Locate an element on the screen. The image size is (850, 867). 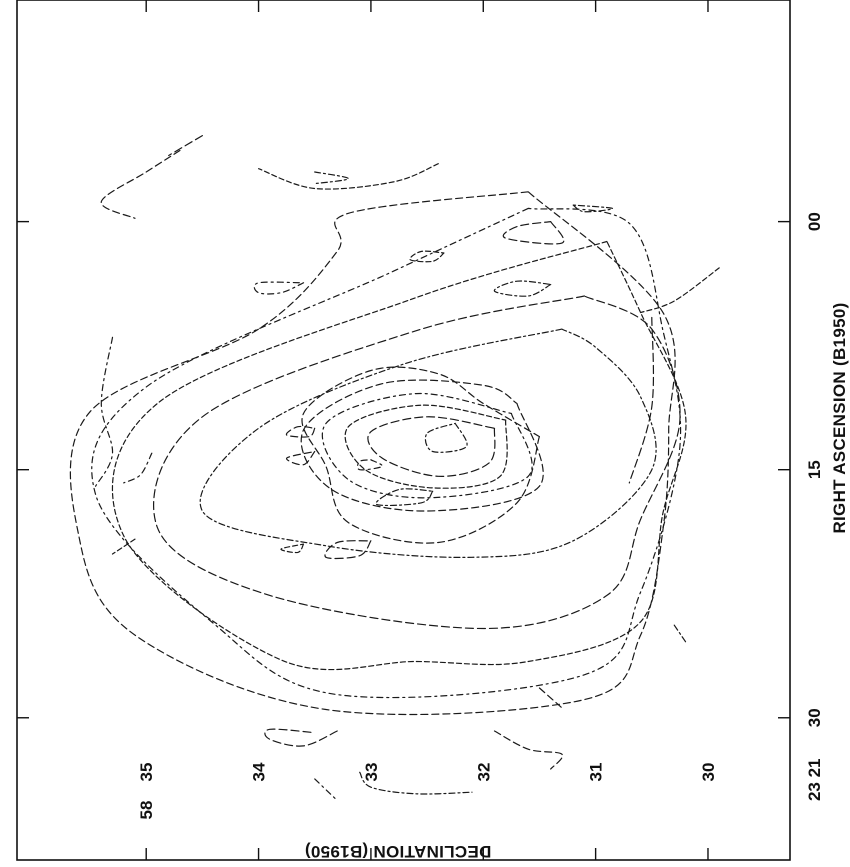
y-tick-label: 35 is located at coordinates (146, 772).